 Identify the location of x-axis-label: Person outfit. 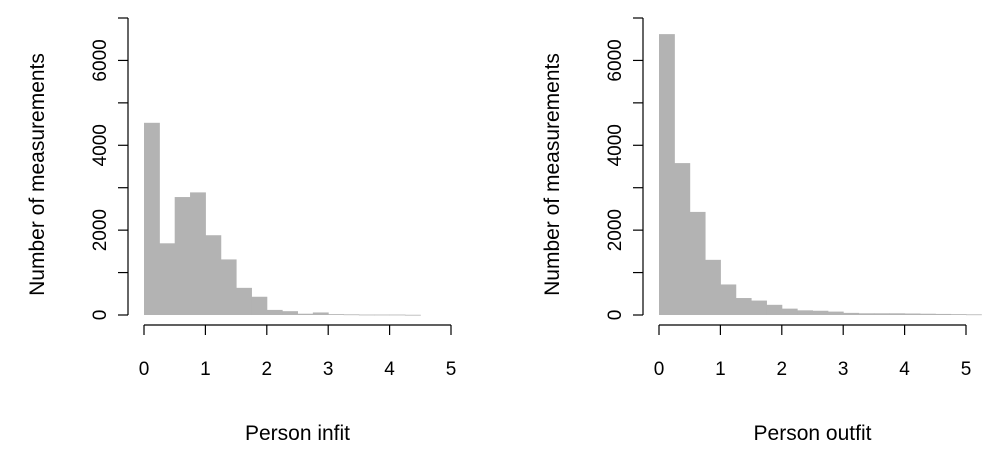
(813, 433).